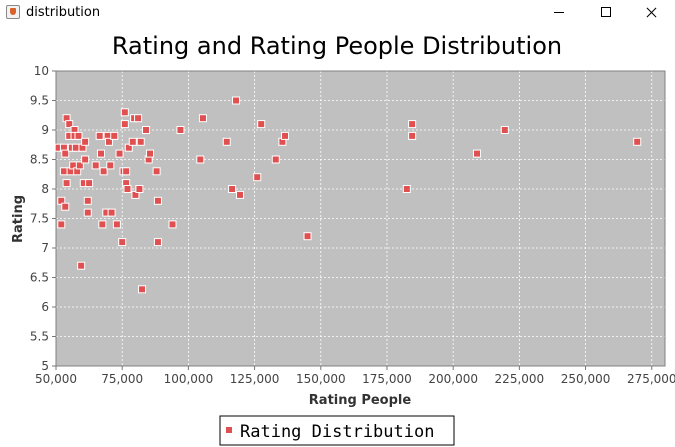 This screenshot has width=675, height=447. Describe the element at coordinates (45, 189) in the screenshot. I see `y-tick-label: 8` at that location.